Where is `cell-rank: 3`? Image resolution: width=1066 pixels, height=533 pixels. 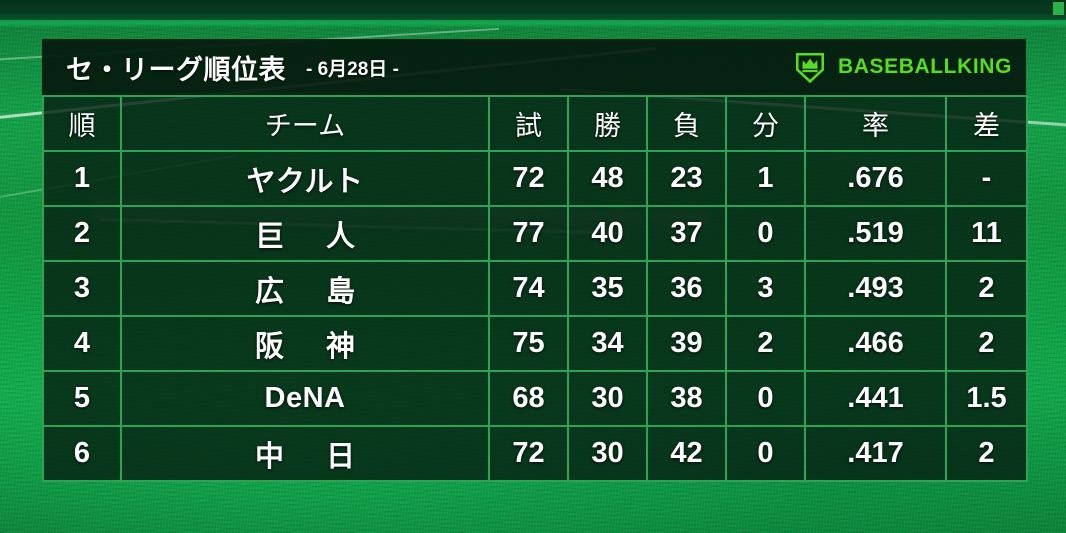 cell-rank: 3 is located at coordinates (82, 288).